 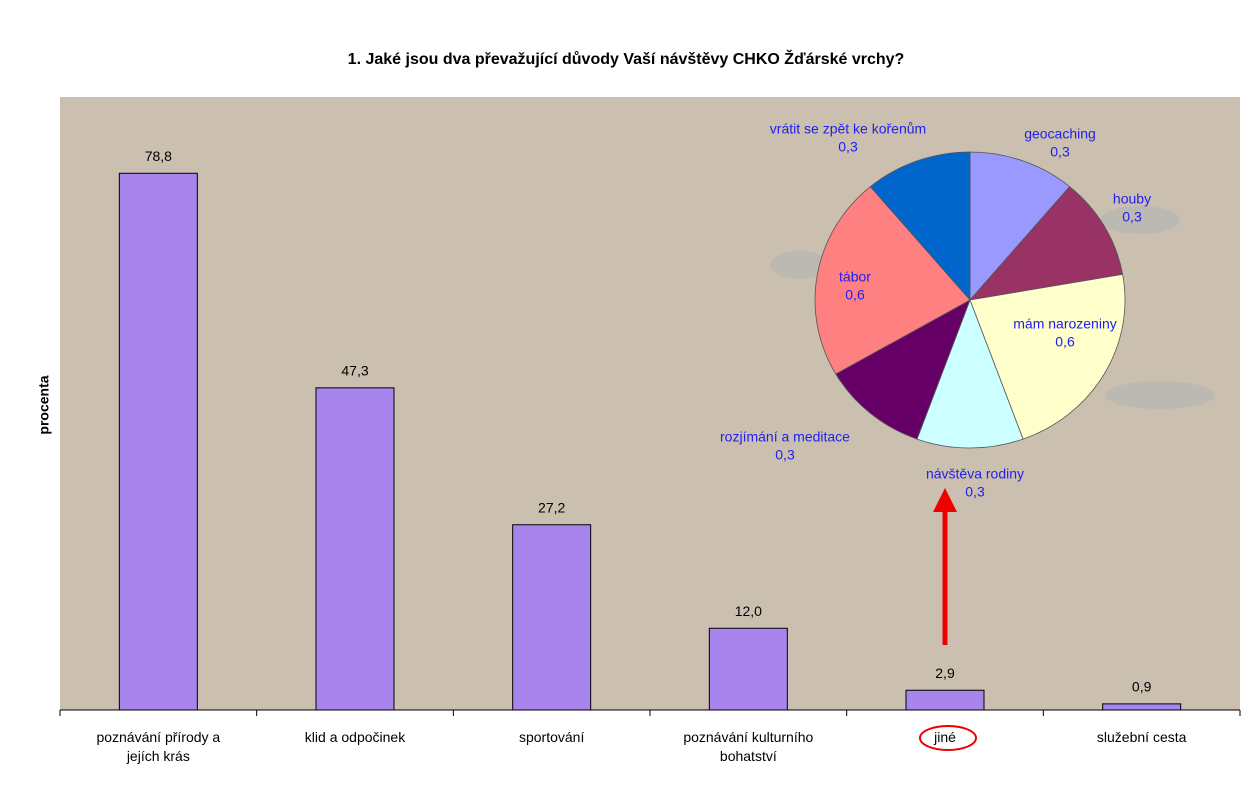 I want to click on slice-label: mám narozeniny, so click(x=1065, y=324).